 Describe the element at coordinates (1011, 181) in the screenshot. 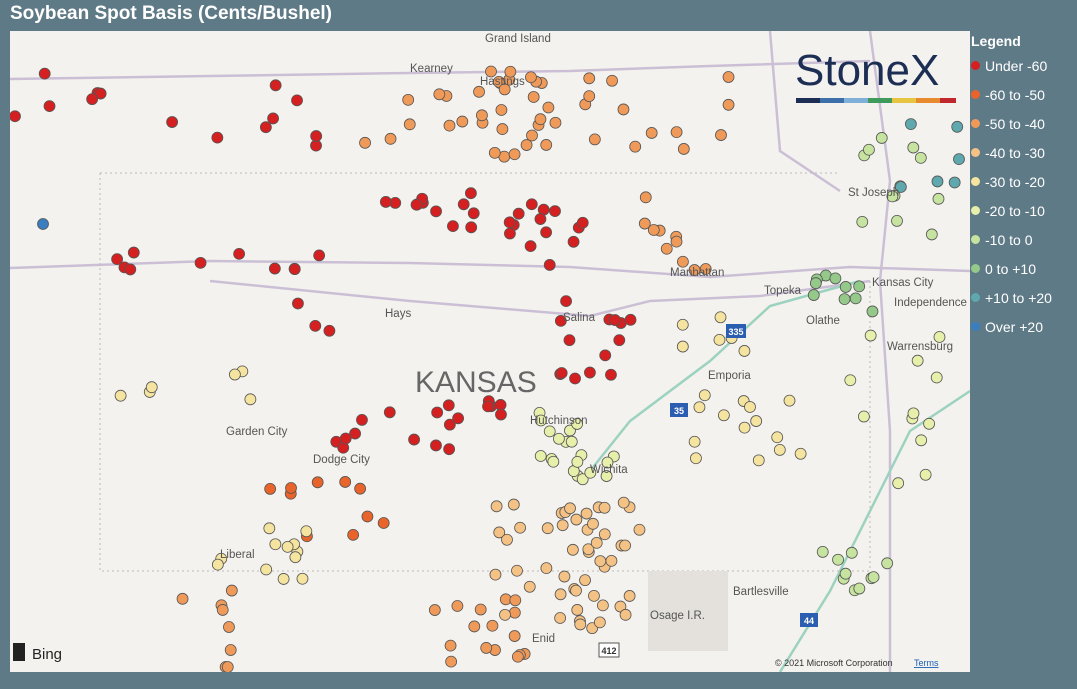

I see `legend-item: -30 to -20` at that location.